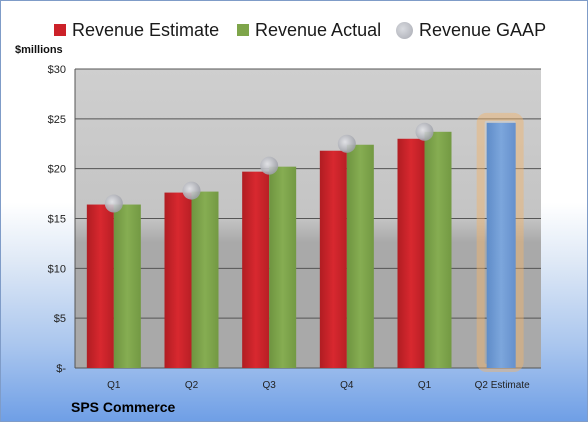  I want to click on legend-label-revenue-estimate: Revenue Estimate, so click(146, 29).